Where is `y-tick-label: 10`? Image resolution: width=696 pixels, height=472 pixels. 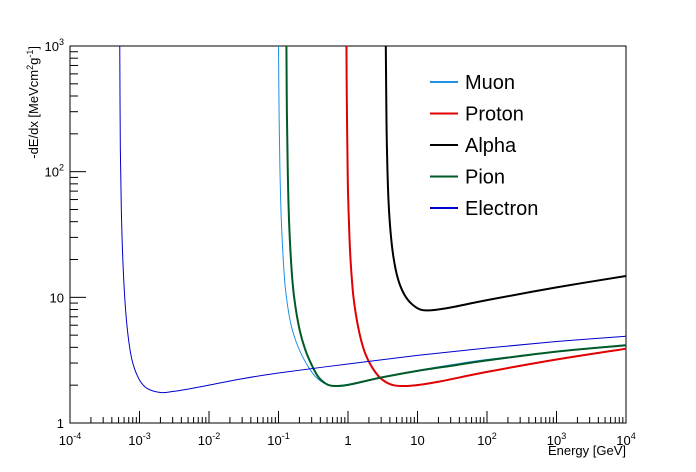
y-tick-label: 10 is located at coordinates (57, 297).